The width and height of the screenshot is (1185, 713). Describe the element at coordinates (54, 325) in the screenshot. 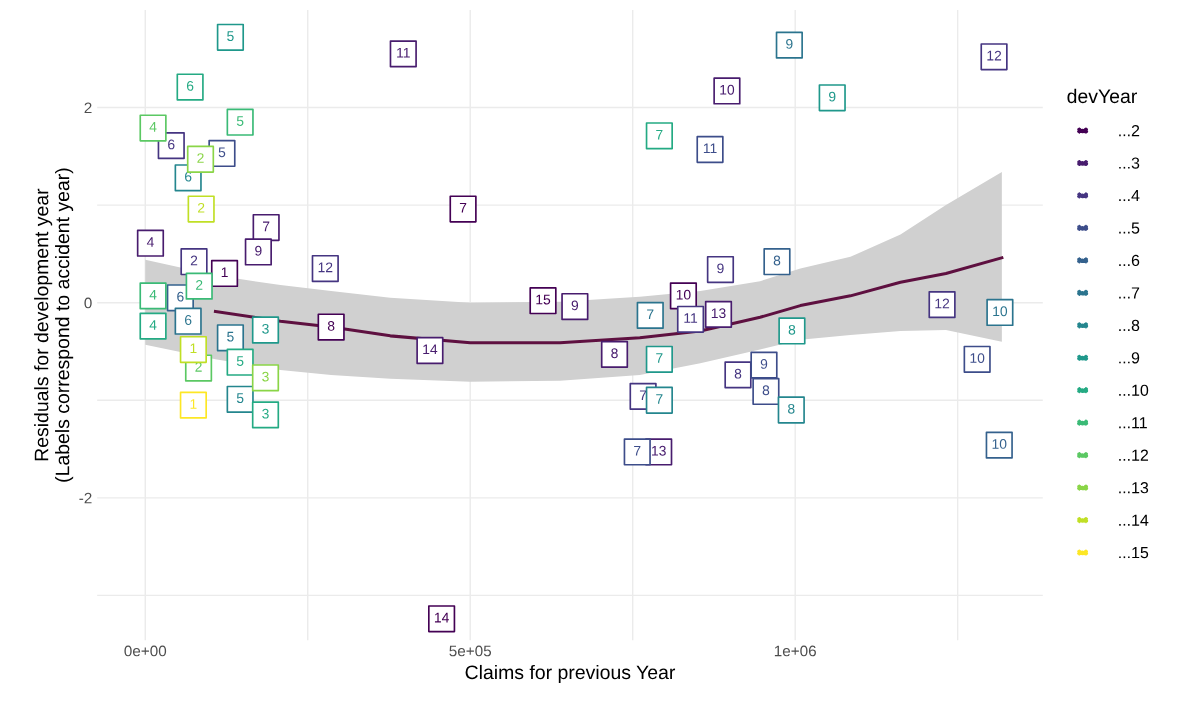

I see `y-axis-title: Residuals for development year (Labels correspond to accident year)` at that location.